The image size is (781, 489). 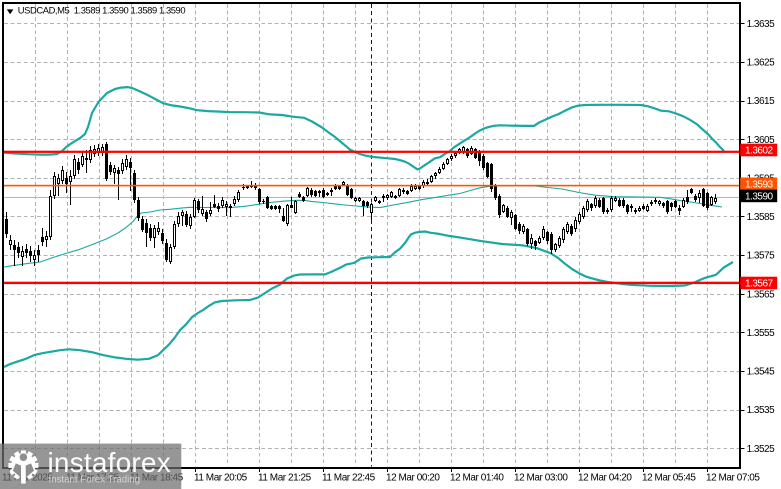 What do you see at coordinates (761, 333) in the screenshot?
I see `svg-text: 1.3555` at bounding box center [761, 333].